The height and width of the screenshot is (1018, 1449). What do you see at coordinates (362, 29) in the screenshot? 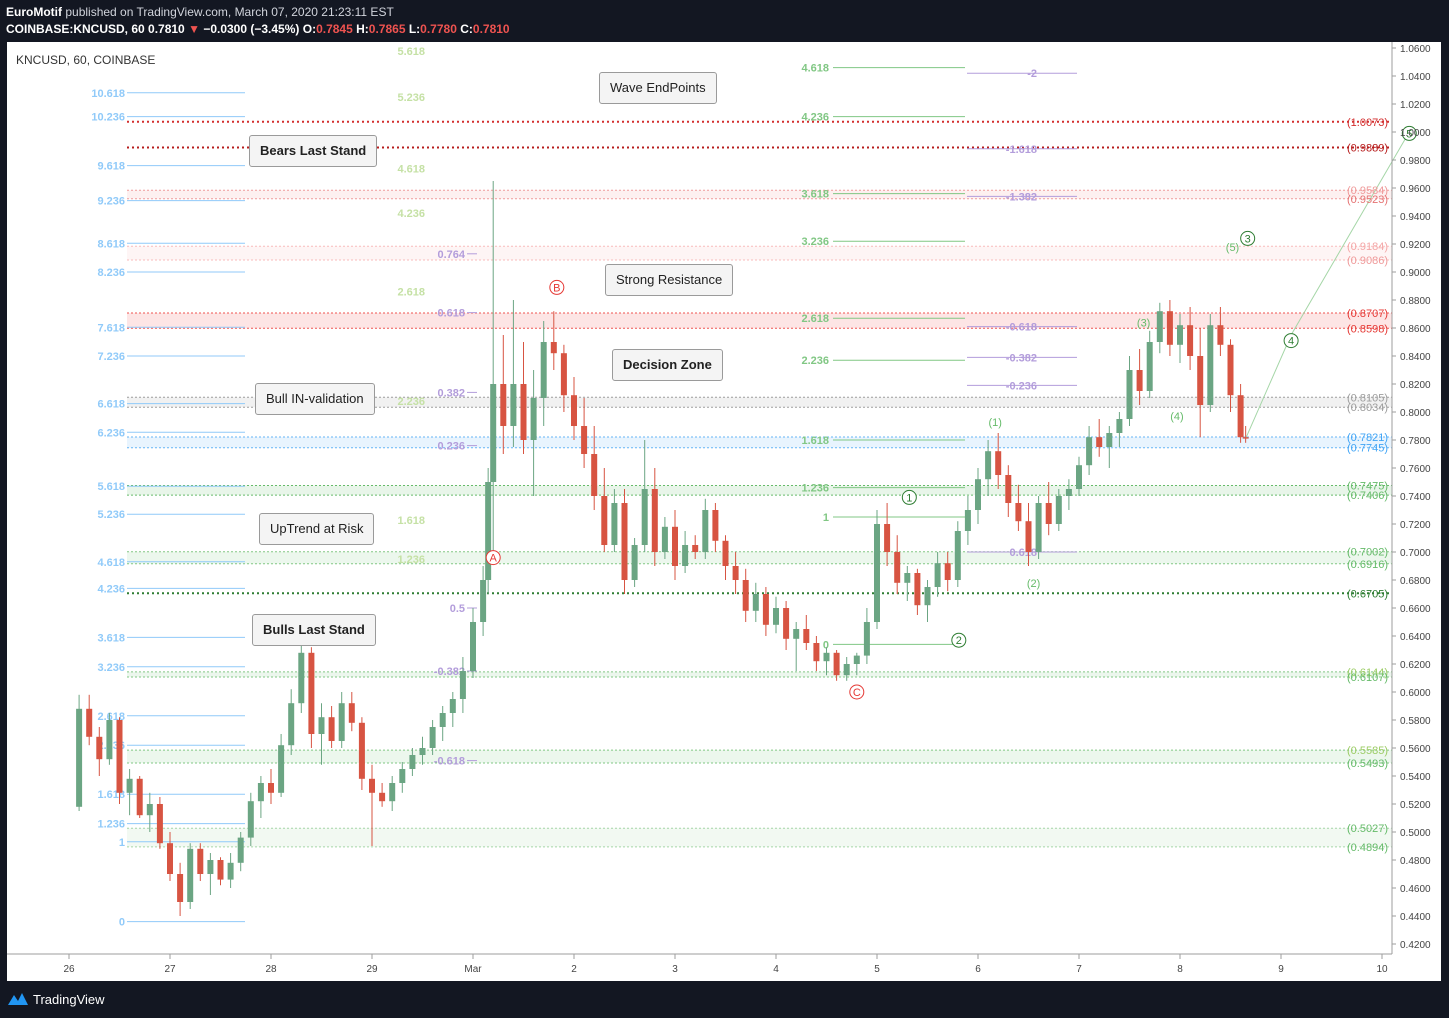
I see `high-label: H:` at bounding box center [362, 29].